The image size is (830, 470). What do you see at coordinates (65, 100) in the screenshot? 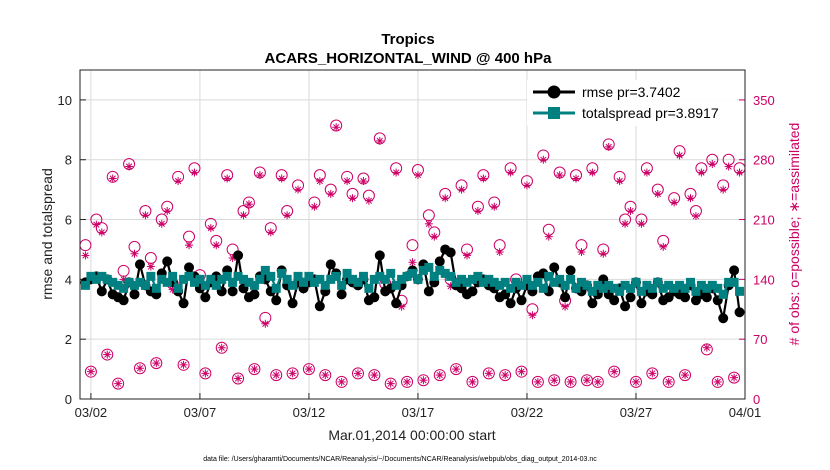
I see `y-tick-label: 10` at bounding box center [65, 100].